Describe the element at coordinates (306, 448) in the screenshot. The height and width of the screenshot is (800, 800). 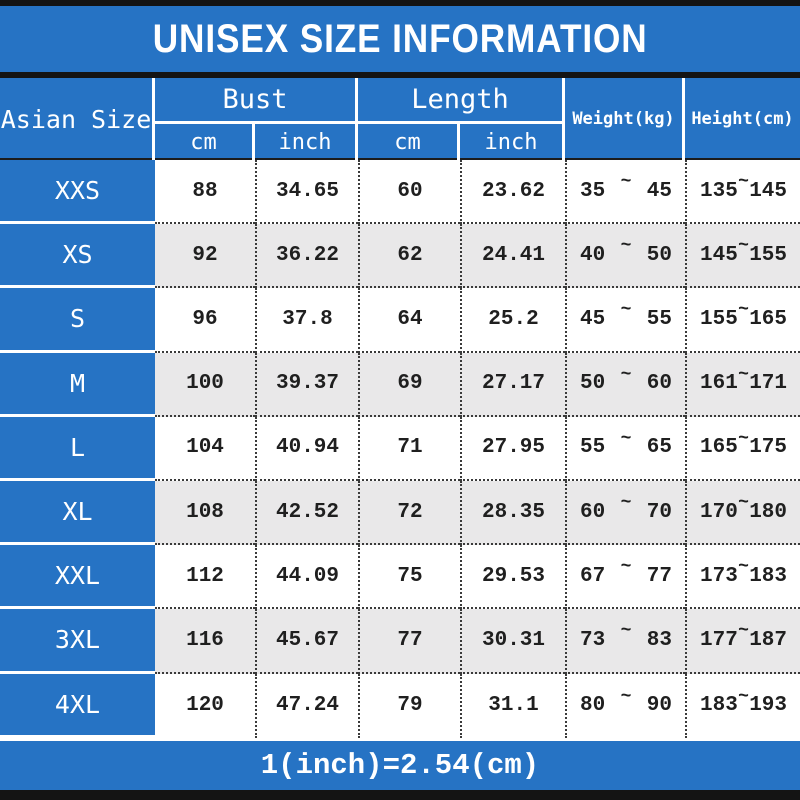
I see `bust-inch-value: 40.94` at that location.